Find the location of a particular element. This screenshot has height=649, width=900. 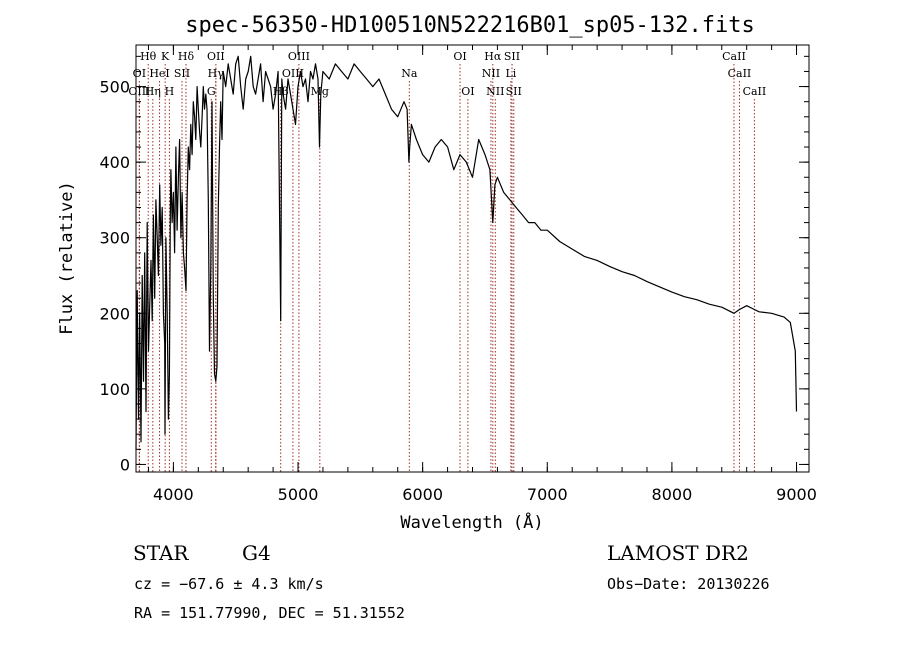

spectral-line-label: HeI is located at coordinates (159, 73).